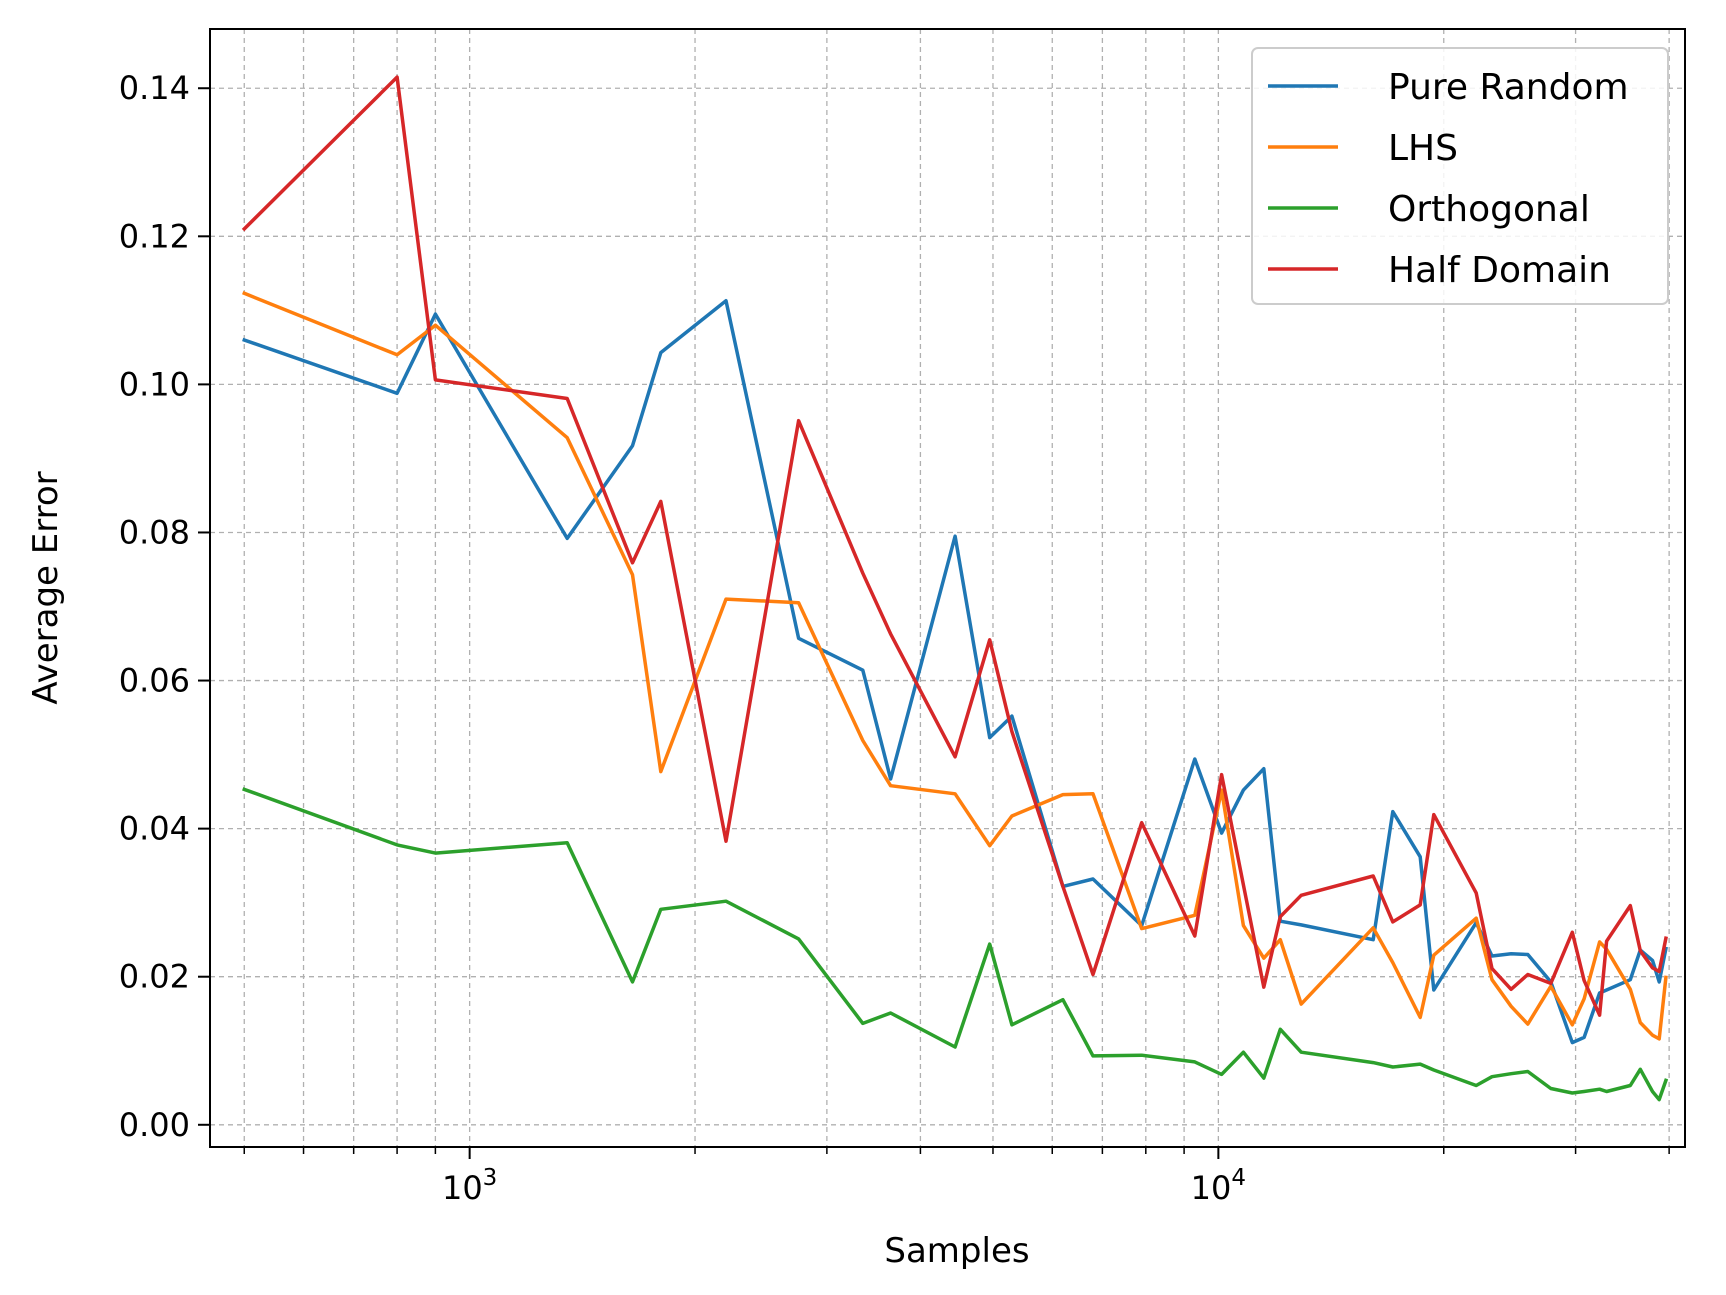  Describe the element at coordinates (154, 236) in the screenshot. I see `y-tick-label: 0.12` at that location.